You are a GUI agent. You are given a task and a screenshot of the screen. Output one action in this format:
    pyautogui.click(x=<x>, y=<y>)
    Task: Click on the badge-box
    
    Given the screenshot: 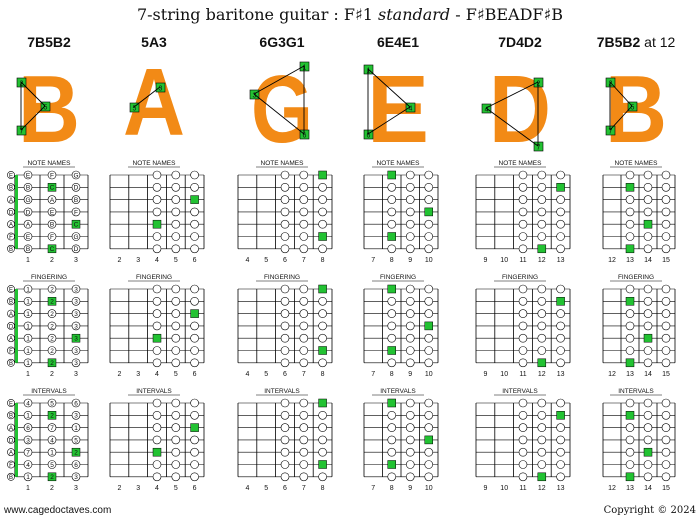 What is the action you would take?
    pyautogui.click(x=538, y=82)
    